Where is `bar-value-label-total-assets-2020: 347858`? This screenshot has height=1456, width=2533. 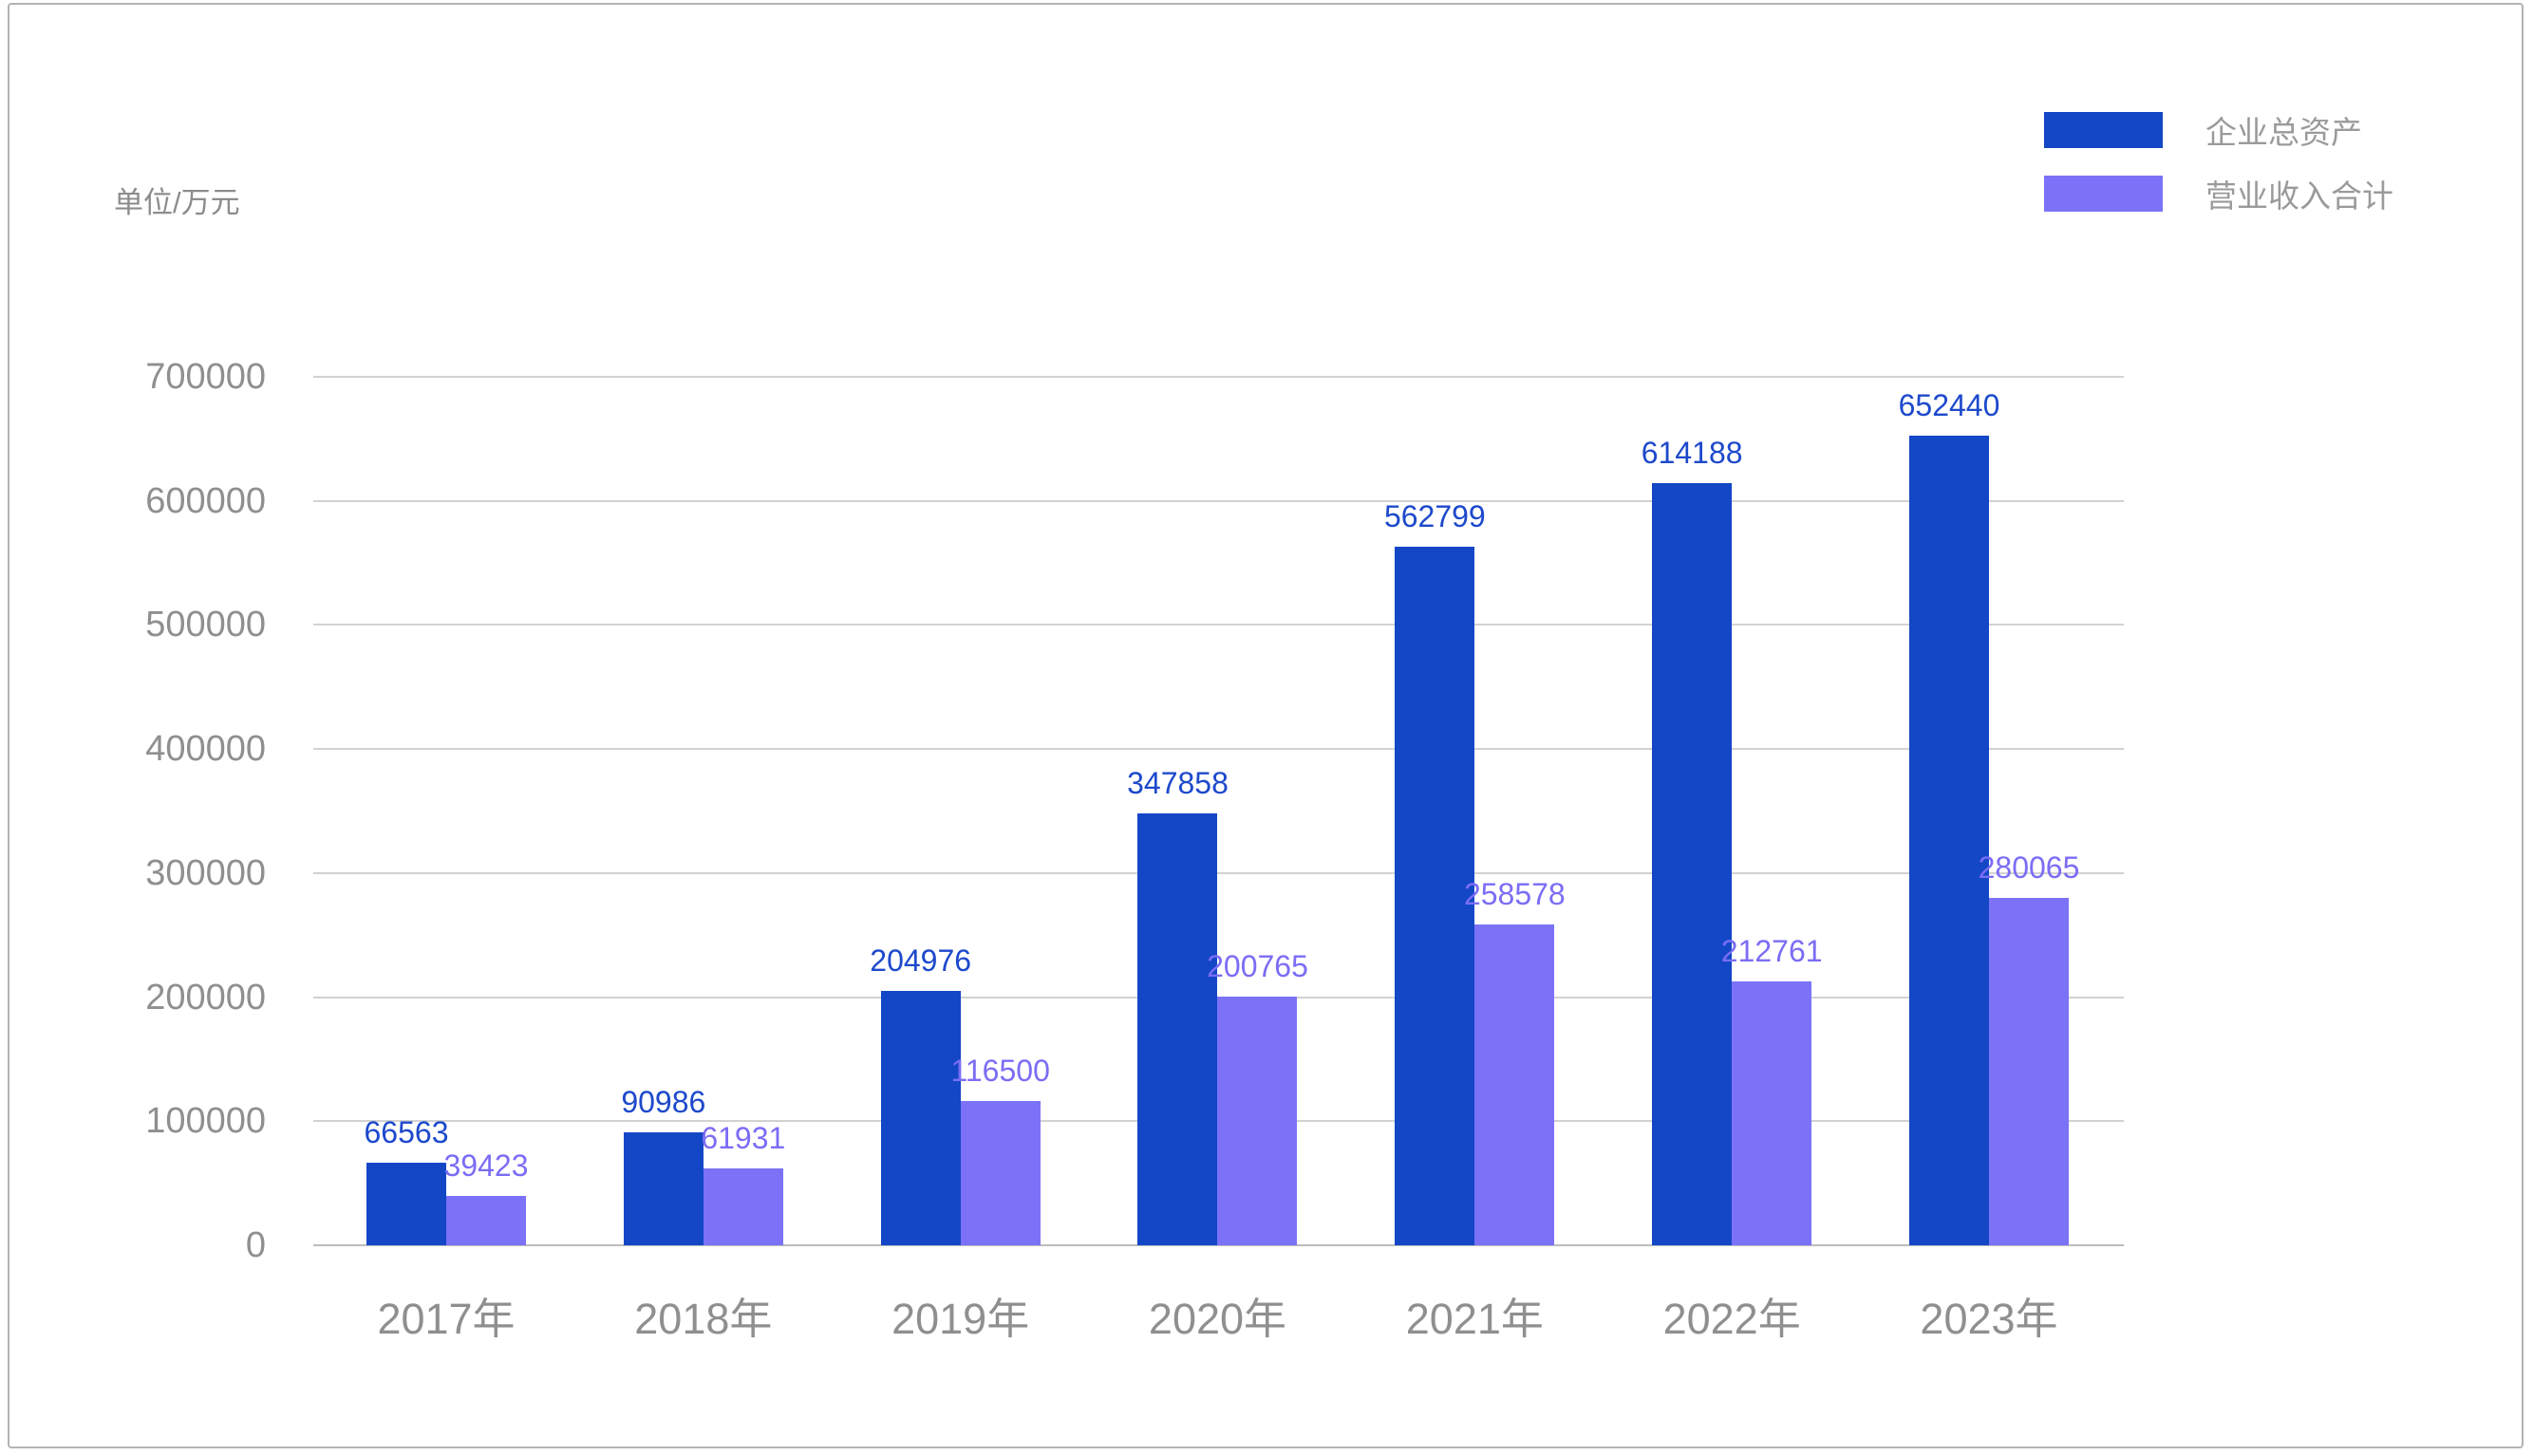
bar-value-label-total-assets-2020: 347858 is located at coordinates (1178, 784).